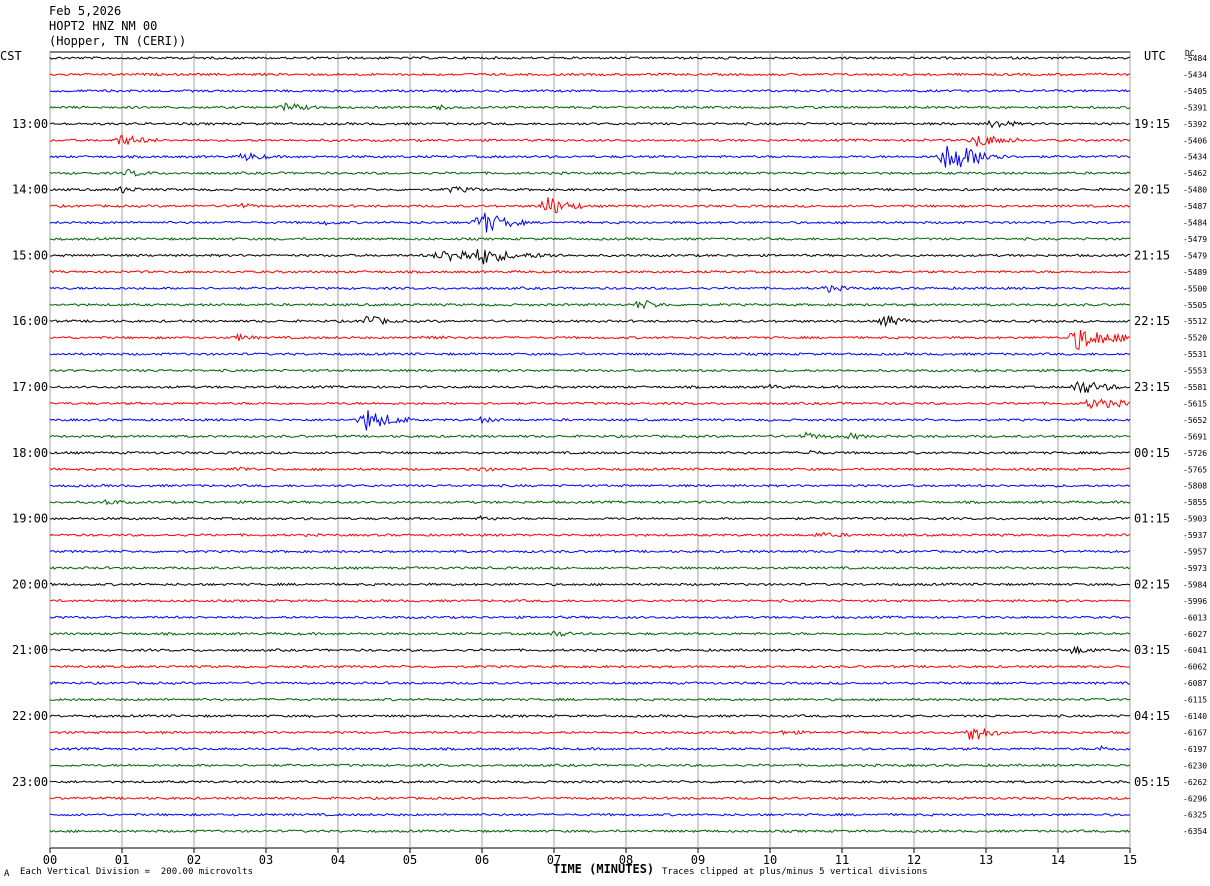 Image resolution: width=1210 pixels, height=886 pixels. Describe the element at coordinates (1195, 190) in the screenshot. I see `dc-offset-label: -5480` at that location.